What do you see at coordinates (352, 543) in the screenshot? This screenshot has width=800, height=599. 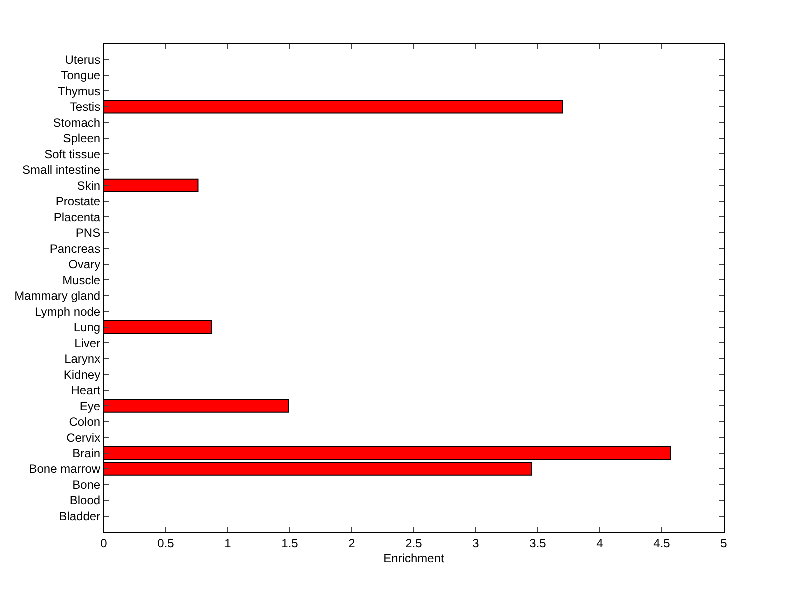 I see `x-tick-label: 2` at bounding box center [352, 543].